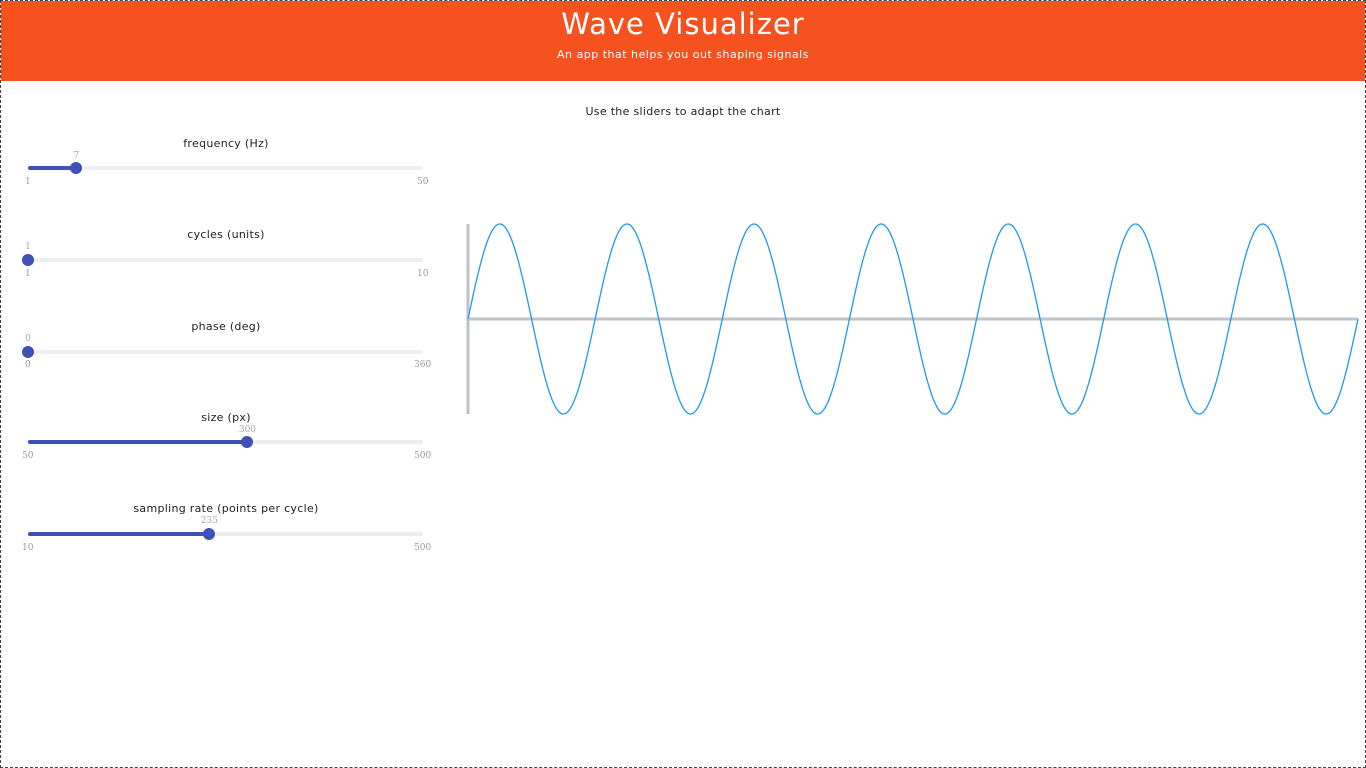 This screenshot has width=1366, height=768. I want to click on sampling-rate-min: 10, so click(28, 548).